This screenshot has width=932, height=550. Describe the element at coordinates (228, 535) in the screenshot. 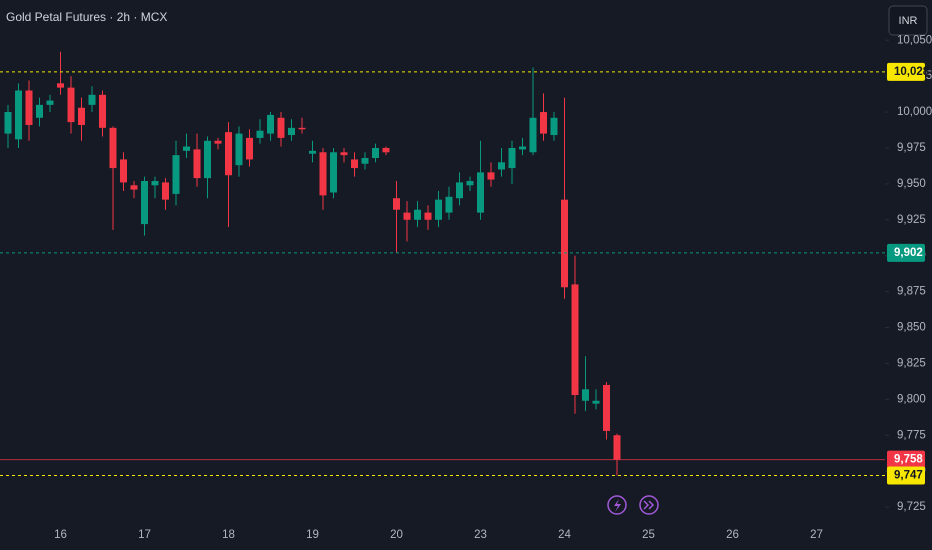

I see `x-tick-label: 18` at that location.